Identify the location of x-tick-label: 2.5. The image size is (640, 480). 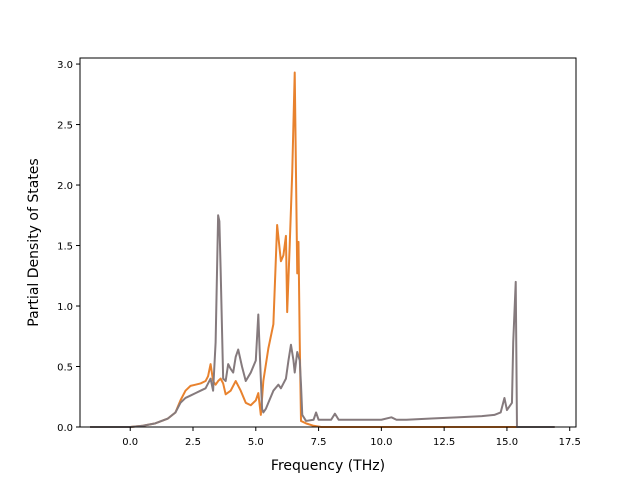
(193, 442).